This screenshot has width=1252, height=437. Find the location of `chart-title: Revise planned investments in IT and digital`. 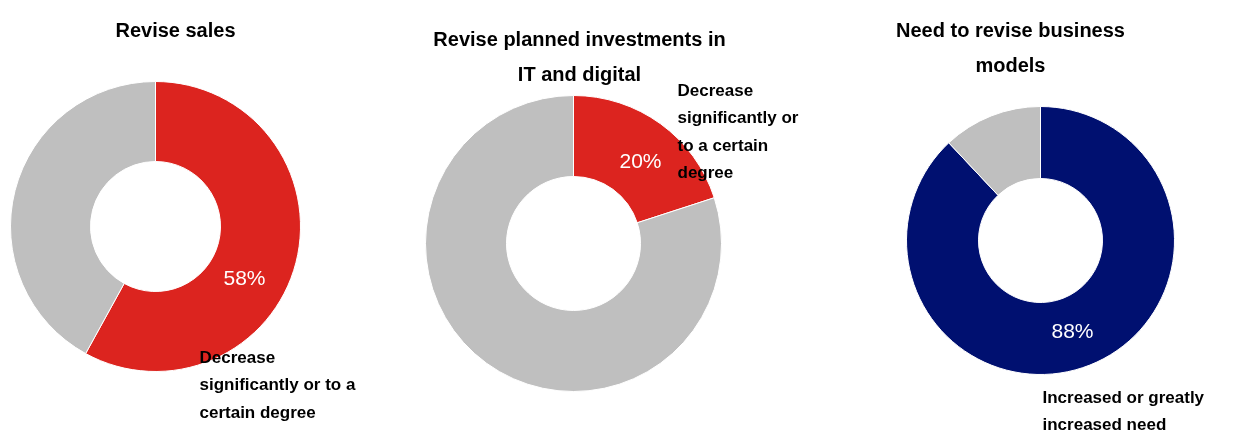

chart-title: Revise planned investments in IT and digital is located at coordinates (579, 56).